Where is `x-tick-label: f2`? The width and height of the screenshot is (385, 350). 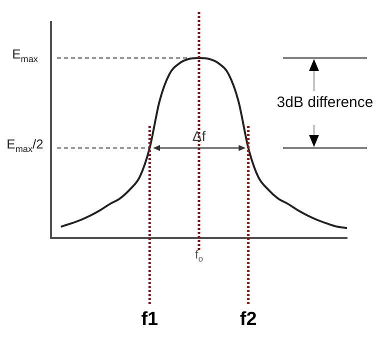 x-tick-label: f2 is located at coordinates (248, 319).